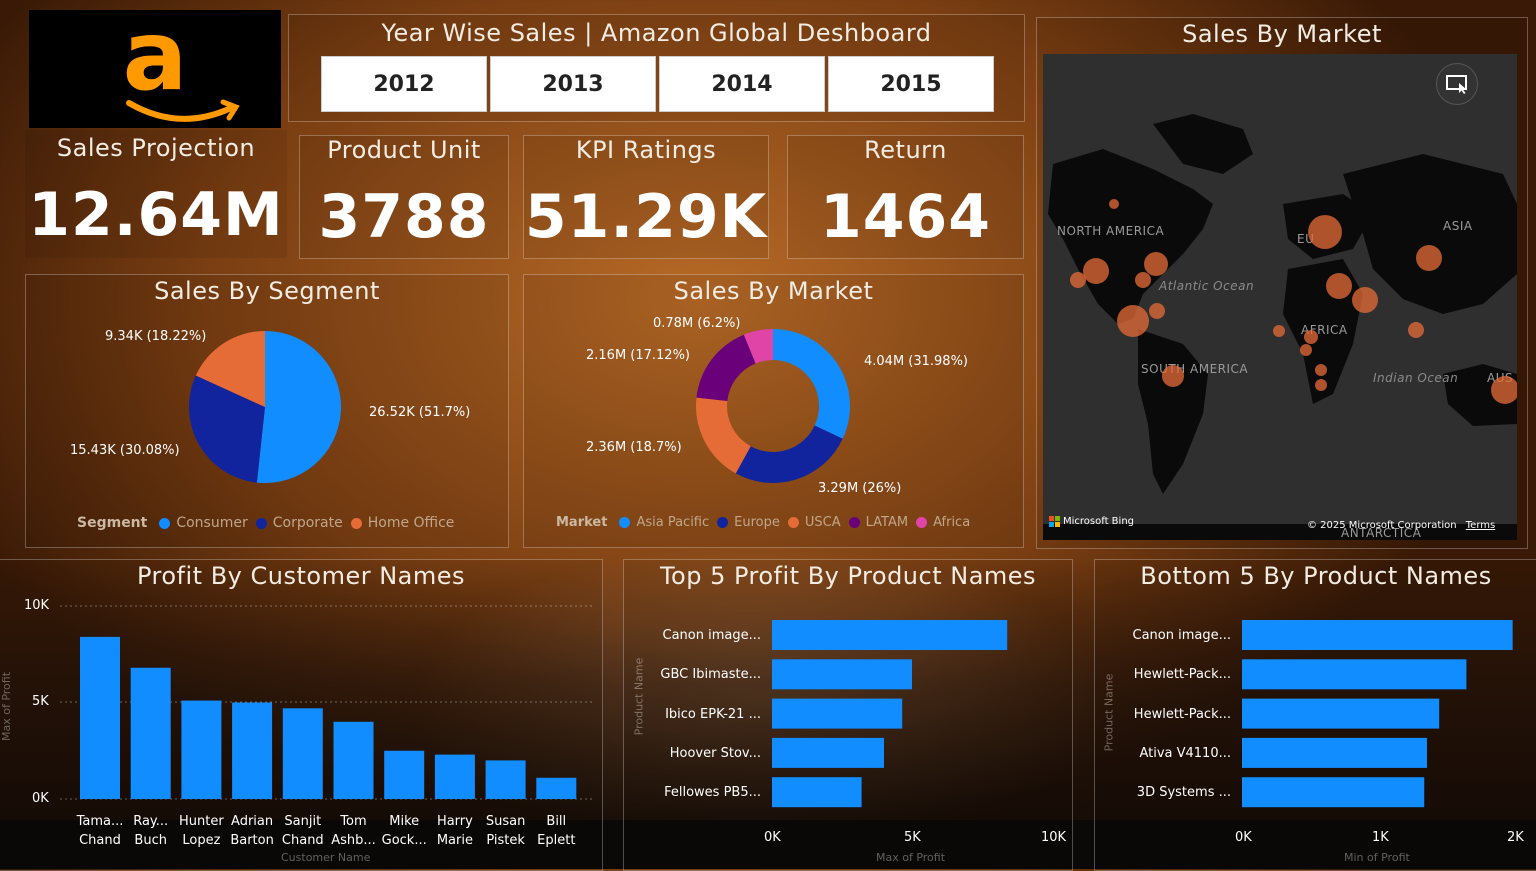 This screenshot has width=1536, height=871. I want to click on customer-name-line: Harry, so click(454, 821).